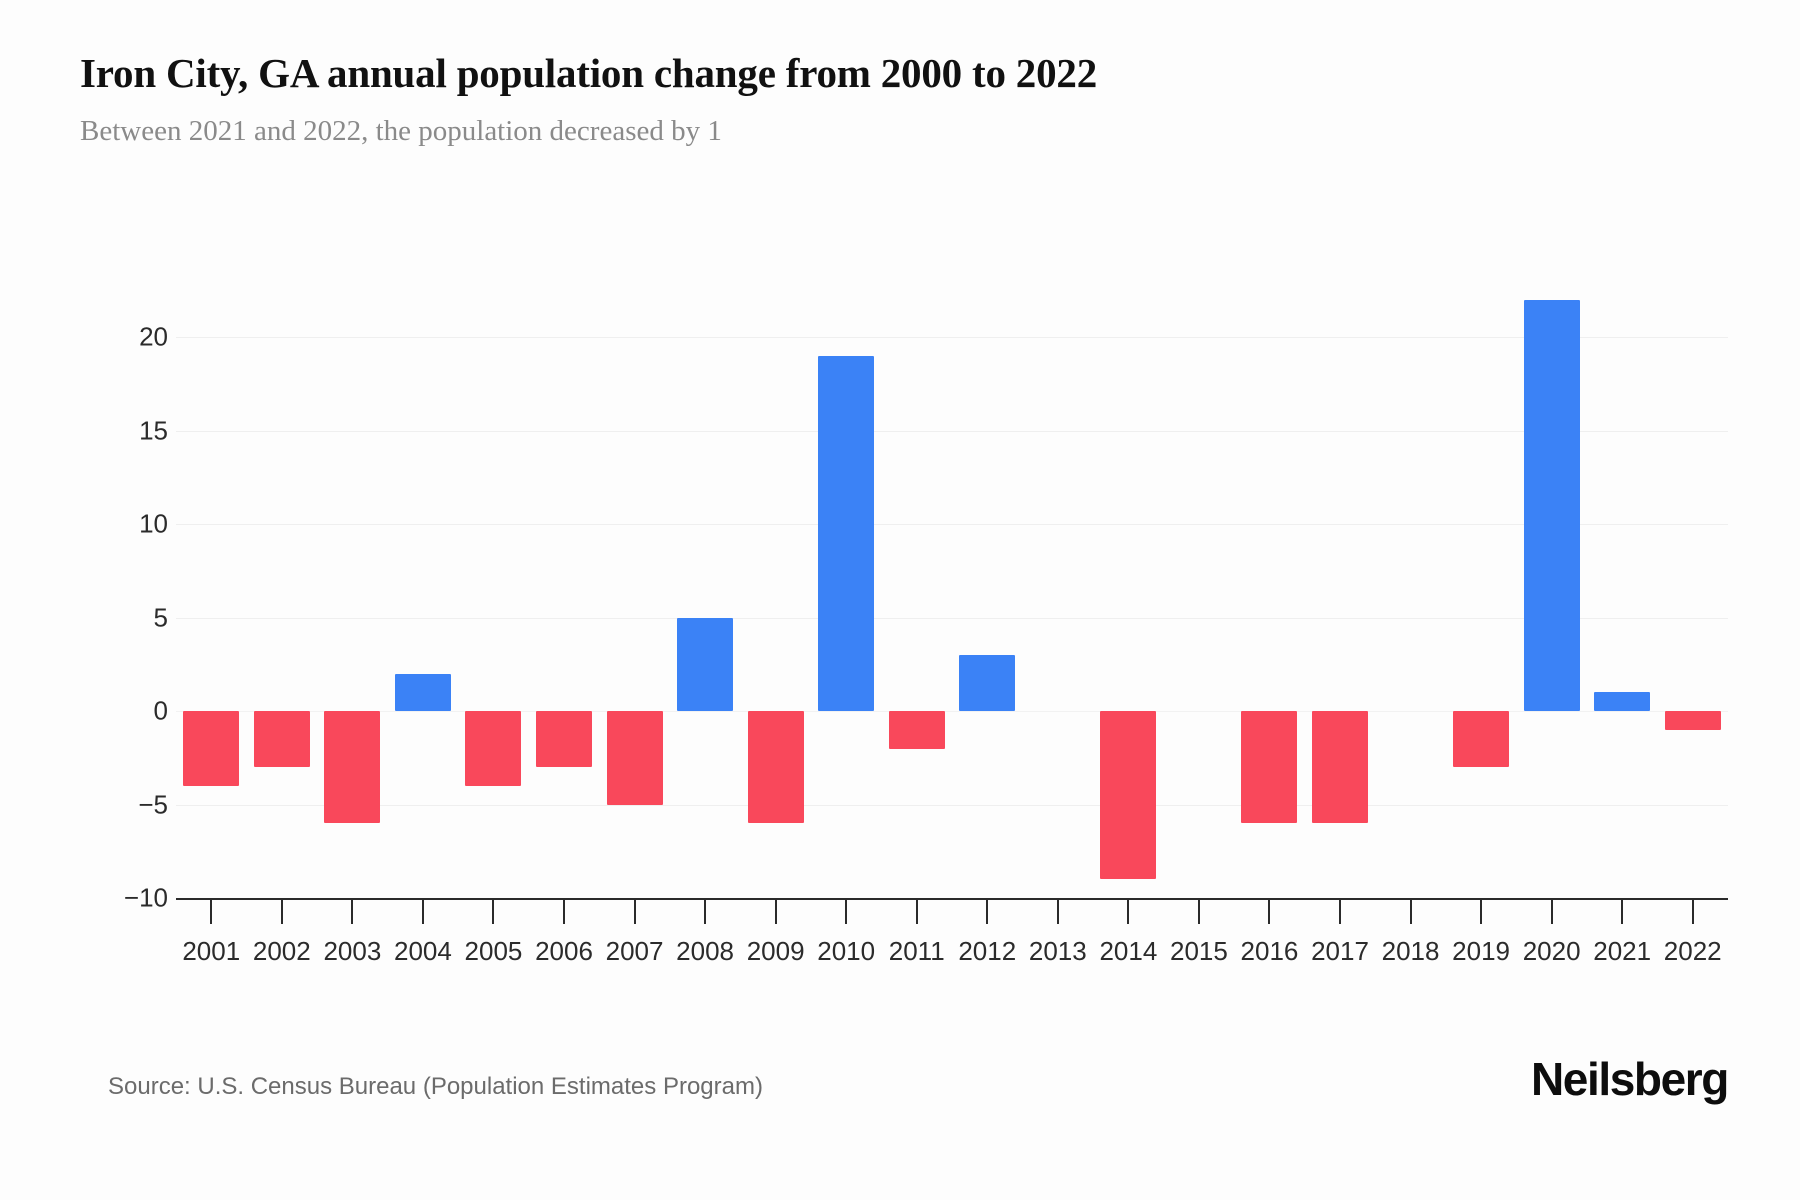 The height and width of the screenshot is (1200, 1800). I want to click on x-axis-tick-label: 2022, so click(1692, 951).